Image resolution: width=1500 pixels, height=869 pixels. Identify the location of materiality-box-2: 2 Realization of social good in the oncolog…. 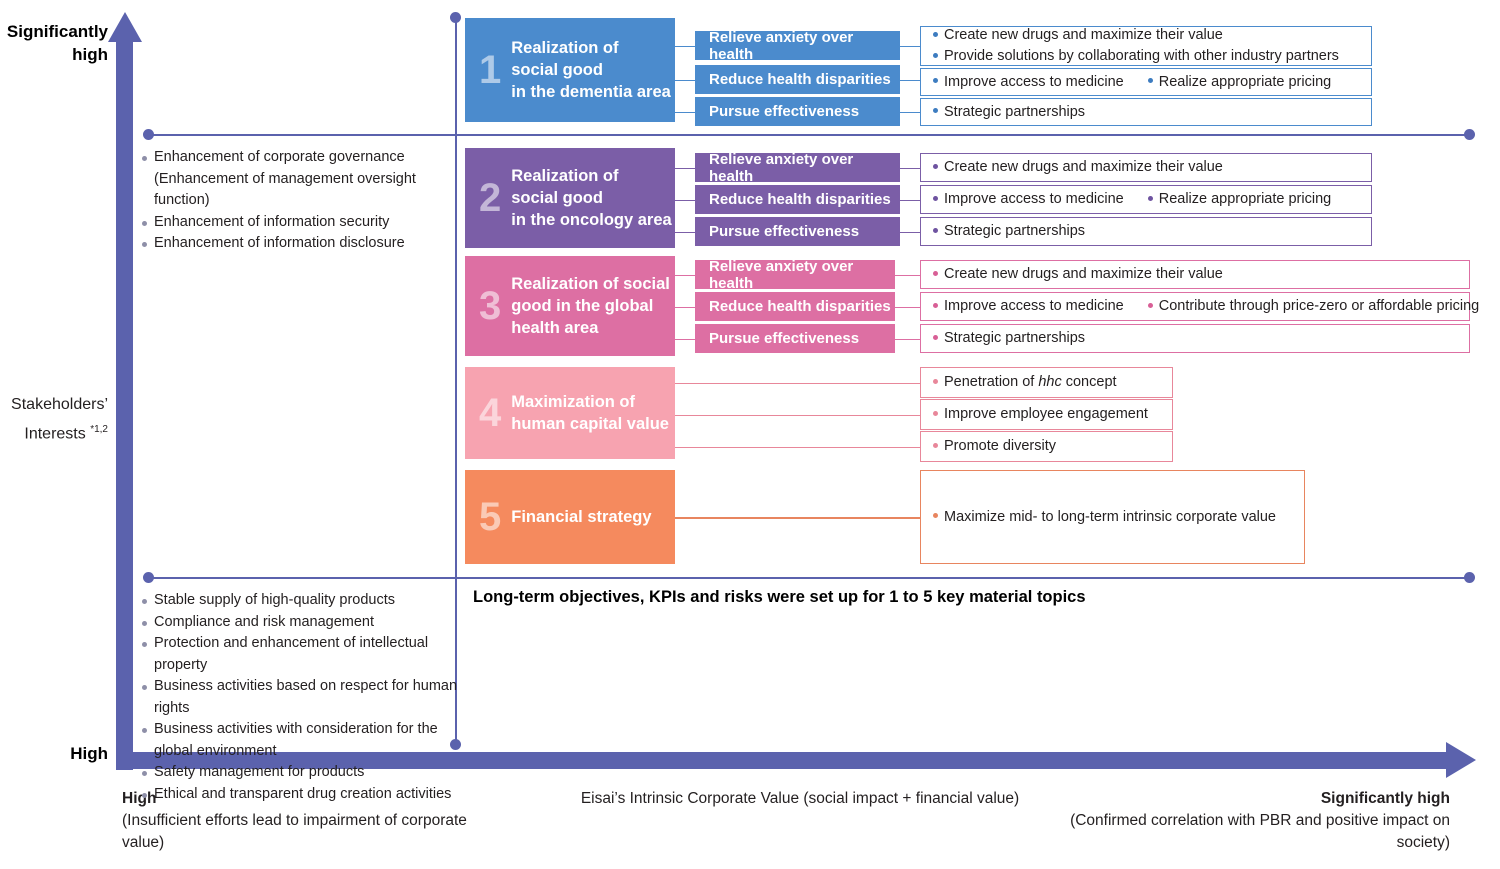
(570, 198).